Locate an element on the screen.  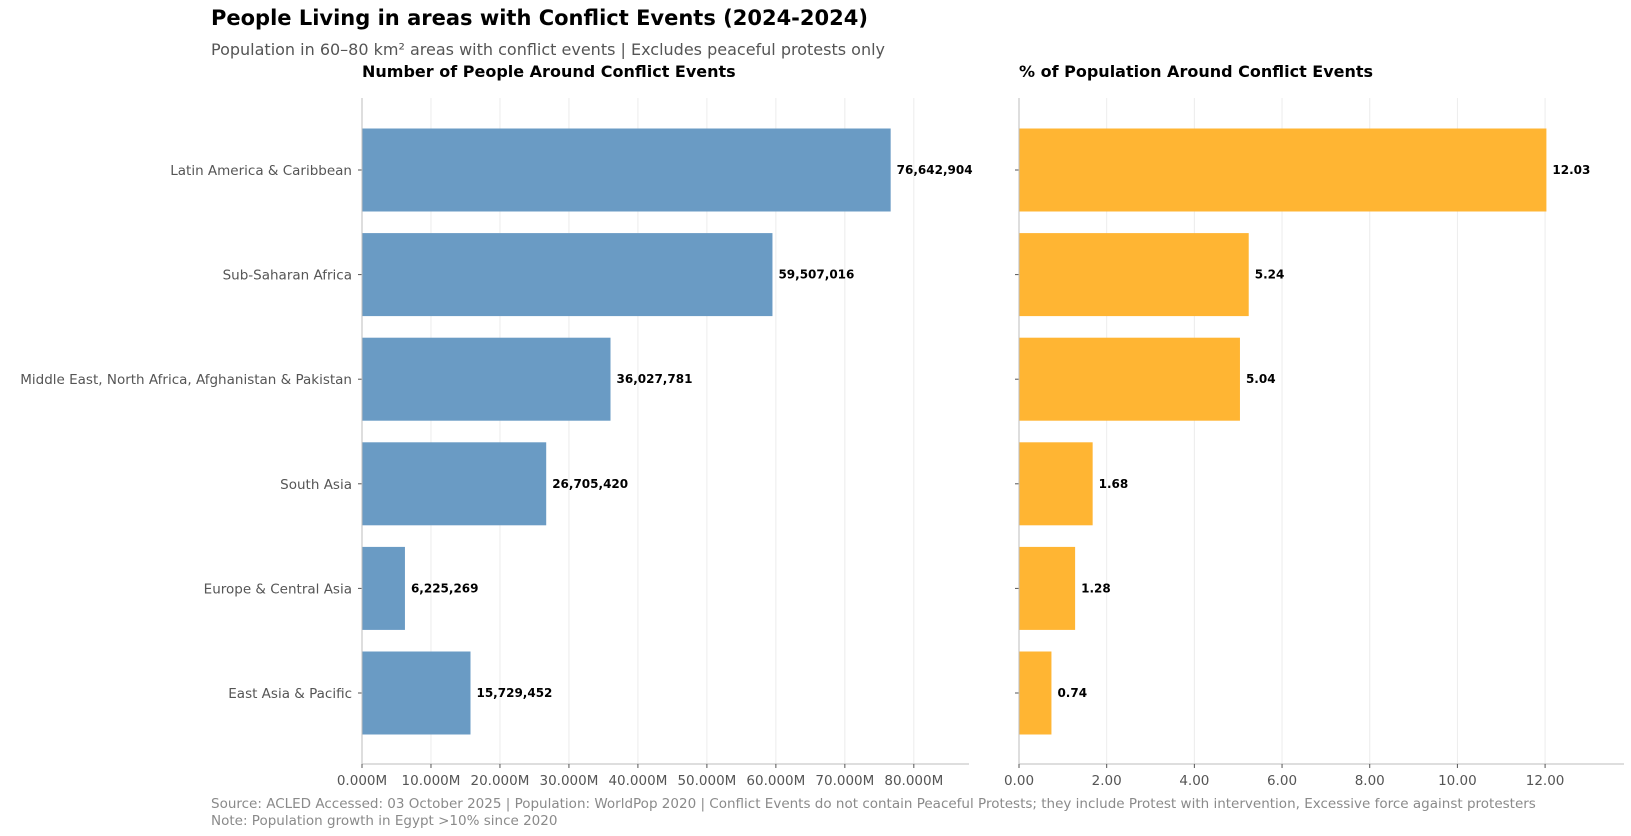
people-xtick-label: 80.000M is located at coordinates (913, 781).